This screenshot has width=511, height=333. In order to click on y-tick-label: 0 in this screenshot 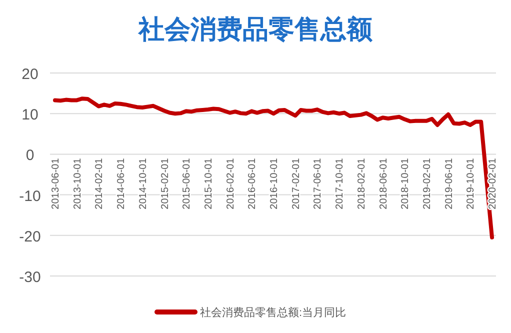, I will do `click(30, 155)`.